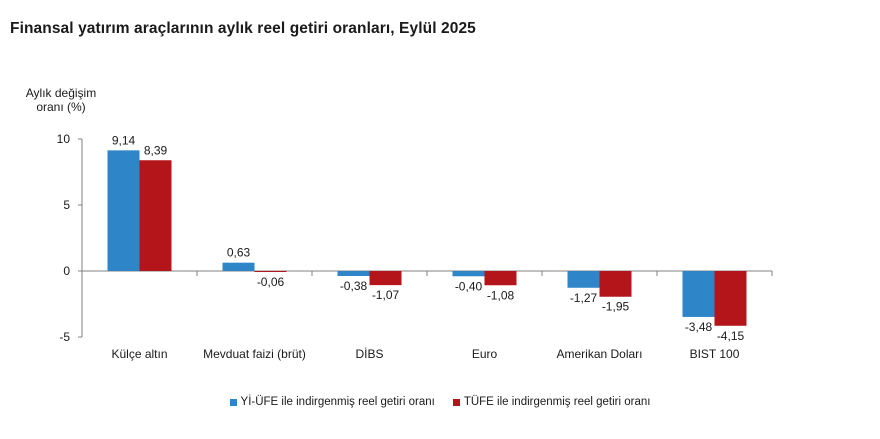  Describe the element at coordinates (469, 286) in the screenshot. I see `data-label: -0,40` at that location.